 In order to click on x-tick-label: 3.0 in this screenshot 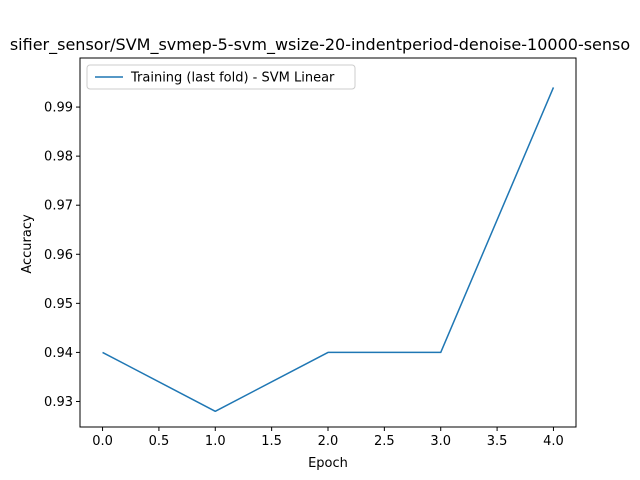, I will do `click(440, 441)`.